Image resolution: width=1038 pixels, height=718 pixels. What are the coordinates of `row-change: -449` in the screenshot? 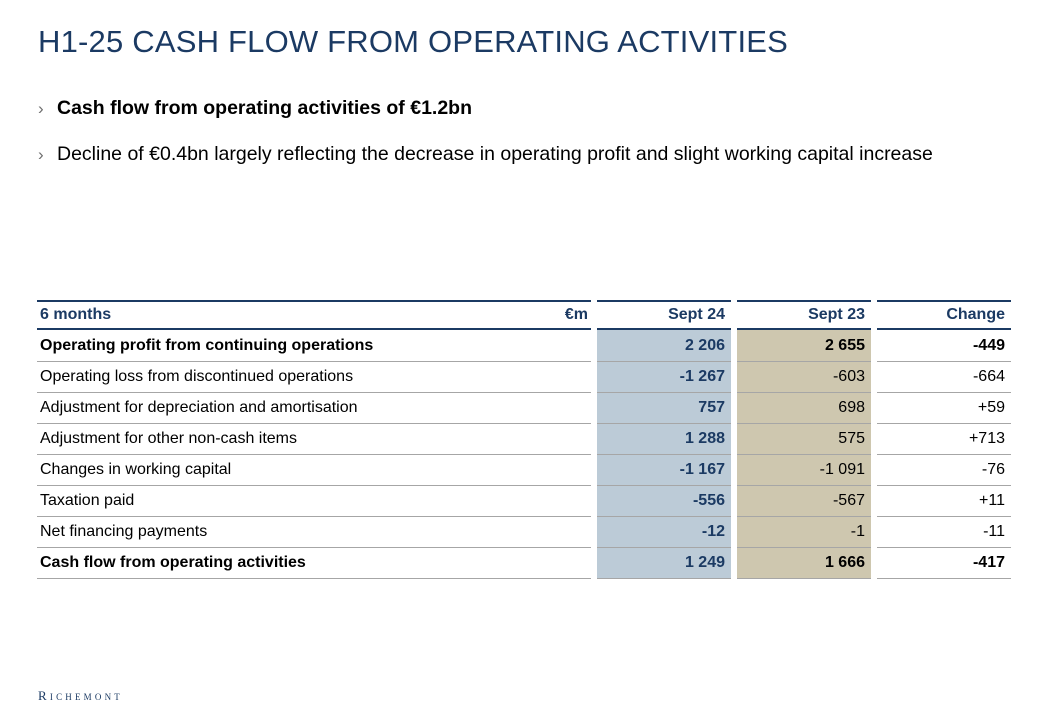 It's located at (944, 346).